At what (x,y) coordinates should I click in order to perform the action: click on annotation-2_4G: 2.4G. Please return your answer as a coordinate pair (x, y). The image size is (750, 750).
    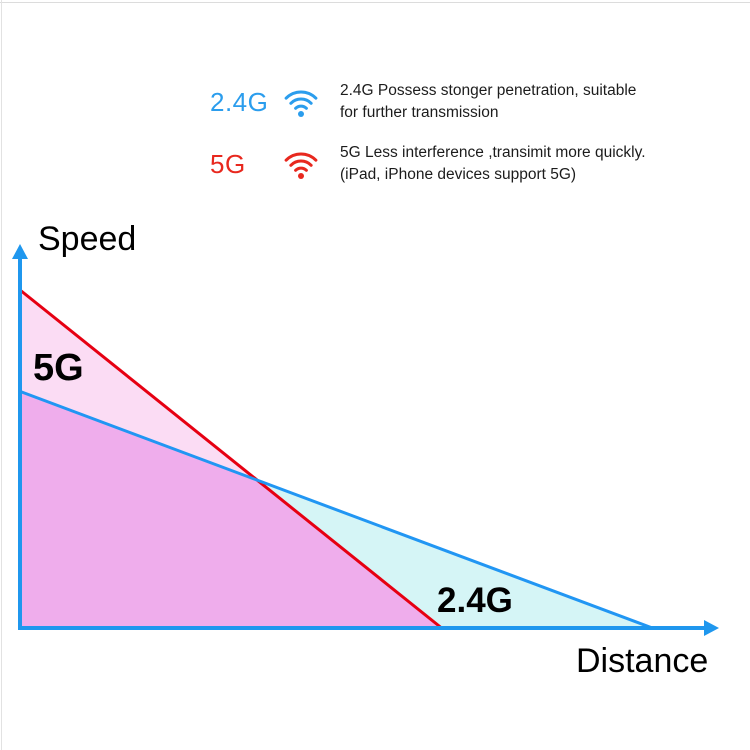
    Looking at the image, I should click on (475, 600).